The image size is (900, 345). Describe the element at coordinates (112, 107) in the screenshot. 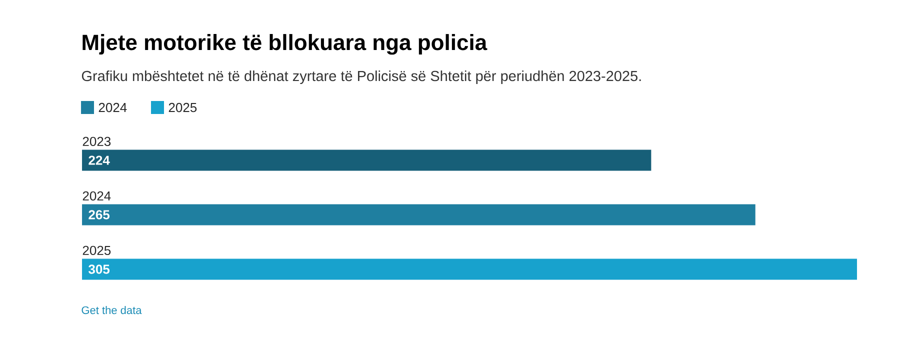

I see `legend-label: 2024` at that location.